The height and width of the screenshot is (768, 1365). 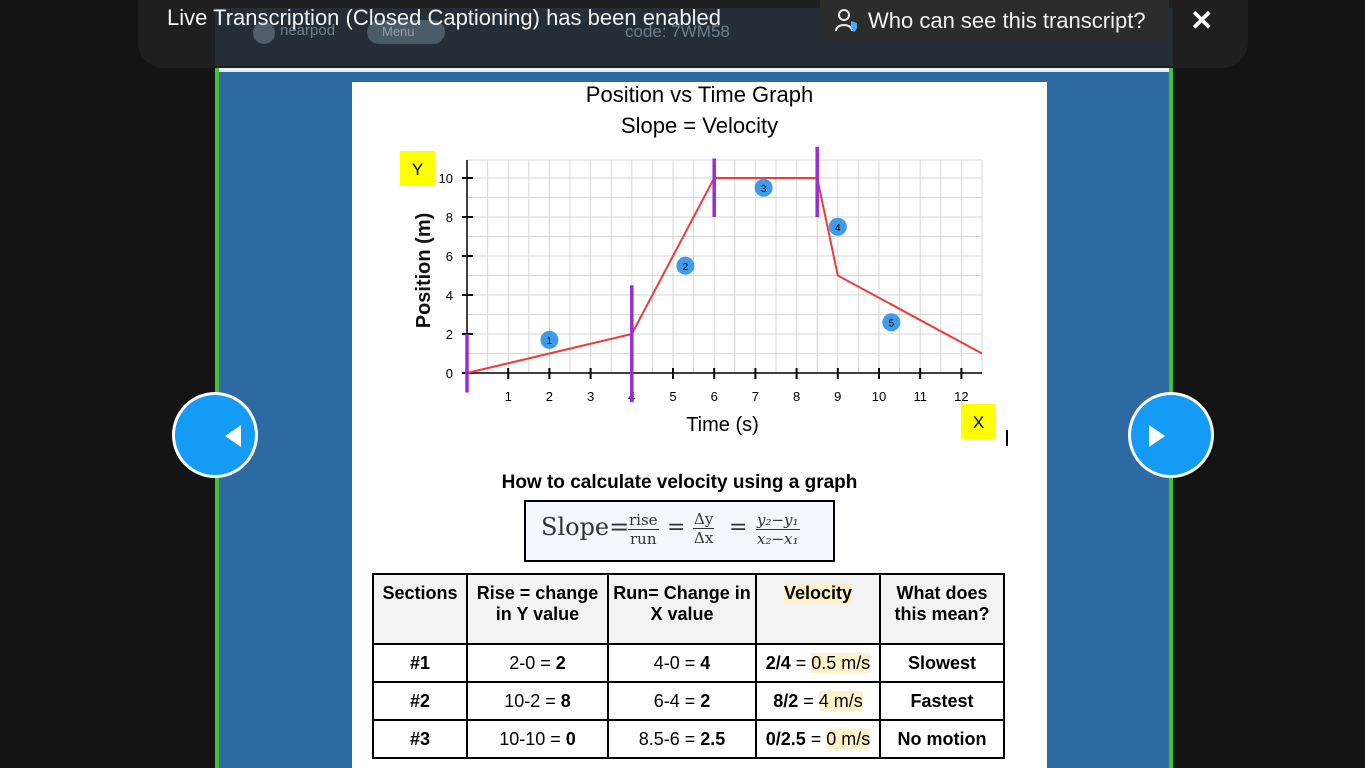 What do you see at coordinates (677, 700) in the screenshot?
I see `row-run-expr: 6-4 =` at bounding box center [677, 700].